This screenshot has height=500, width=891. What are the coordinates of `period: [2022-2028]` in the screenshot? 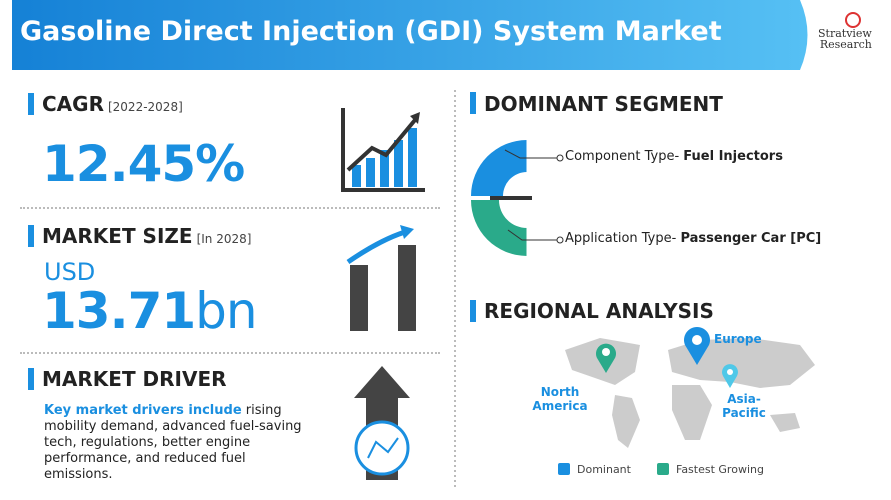 It's located at (145, 107).